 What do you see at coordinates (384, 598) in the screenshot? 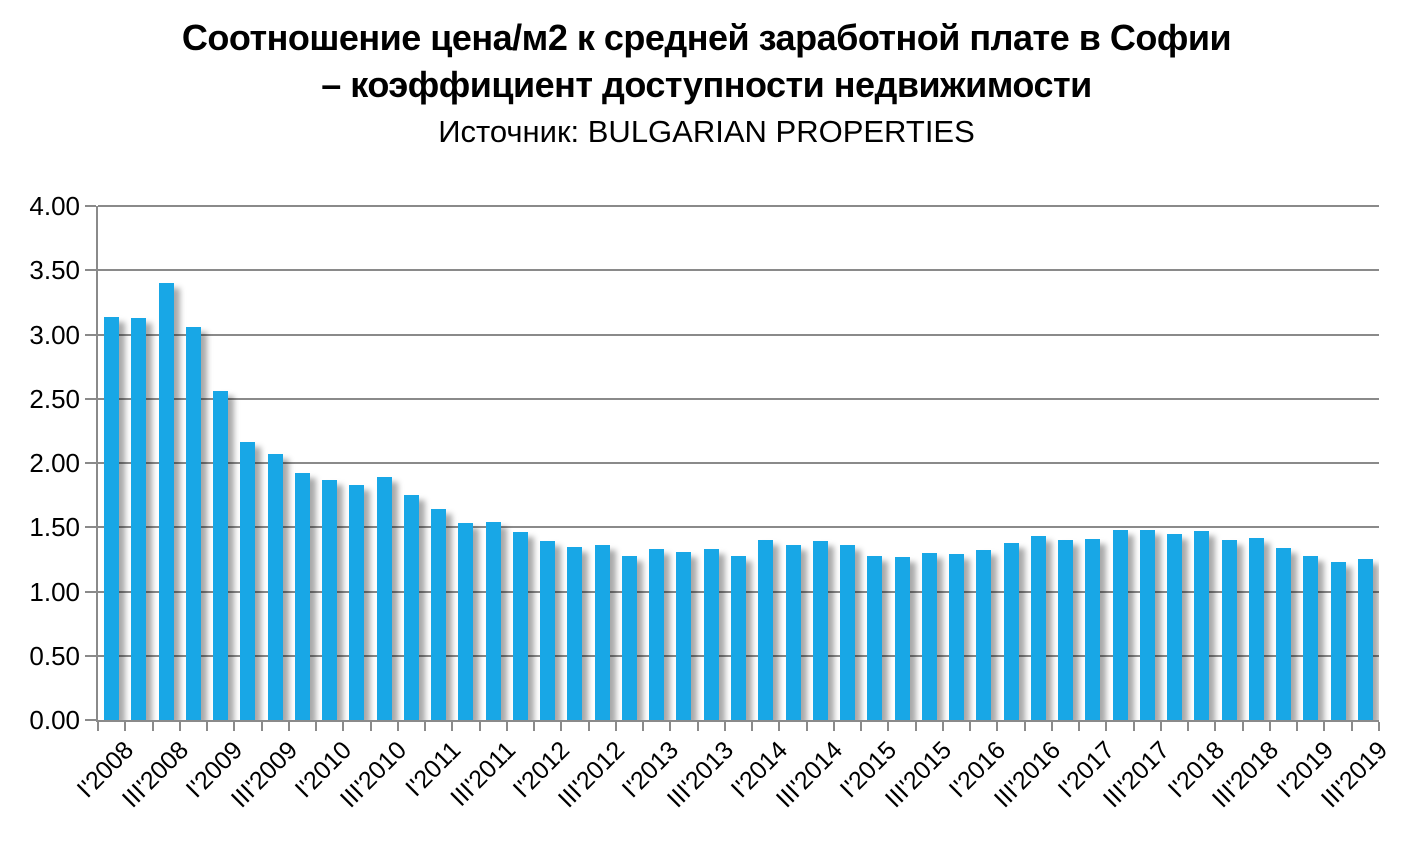
I see `bar-III'2010` at bounding box center [384, 598].